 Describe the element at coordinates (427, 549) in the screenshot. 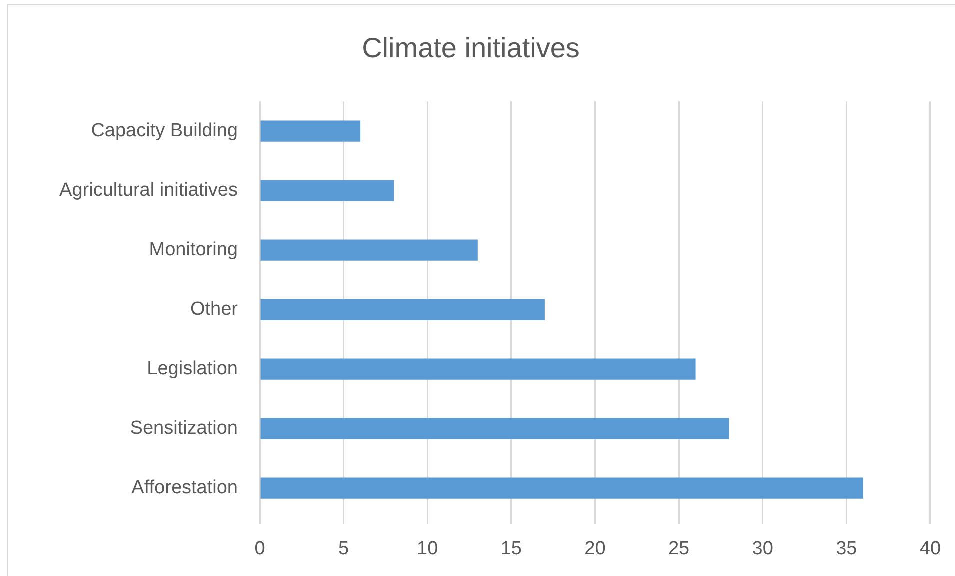

I see `x-tick-label: 10` at that location.